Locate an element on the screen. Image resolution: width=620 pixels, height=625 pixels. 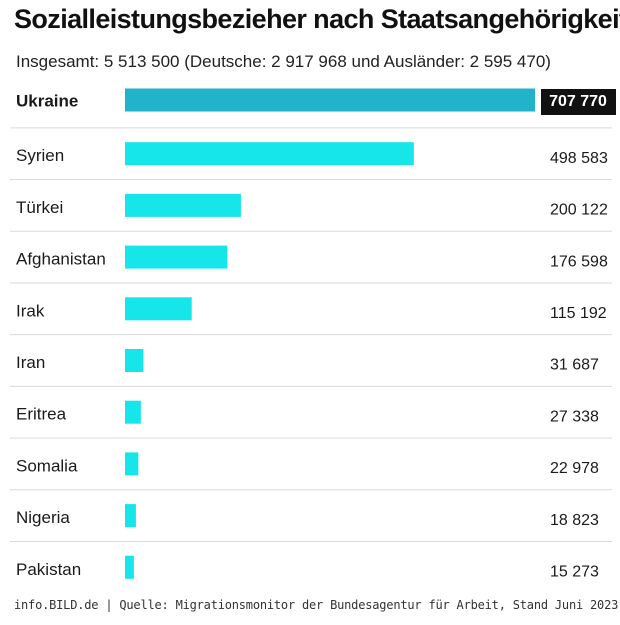
value-label: 15 273 is located at coordinates (574, 572).